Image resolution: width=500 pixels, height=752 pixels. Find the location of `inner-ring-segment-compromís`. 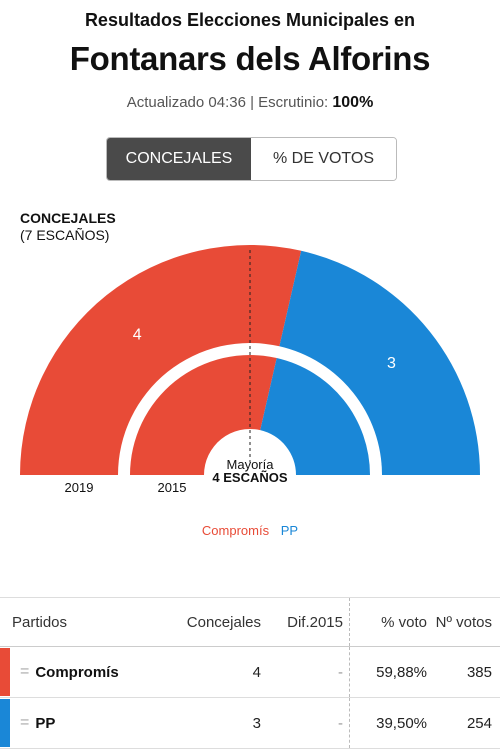

inner-ring-segment-compromís is located at coordinates (203, 415).